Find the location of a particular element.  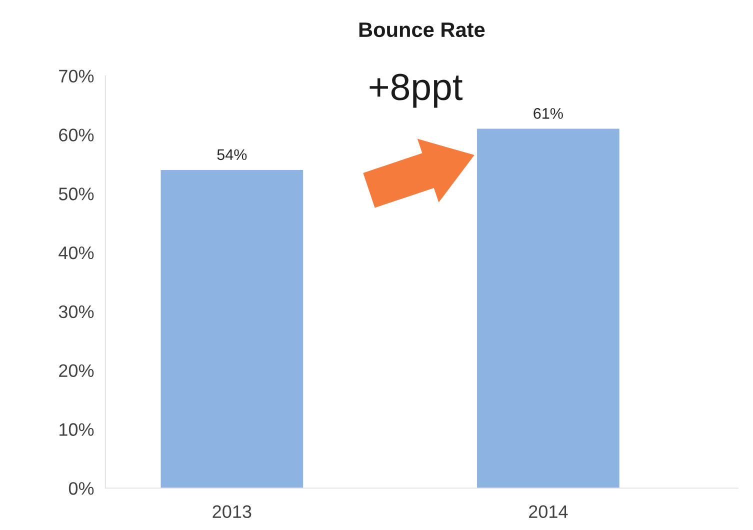

chart-title: Bounce Rate is located at coordinates (422, 30).